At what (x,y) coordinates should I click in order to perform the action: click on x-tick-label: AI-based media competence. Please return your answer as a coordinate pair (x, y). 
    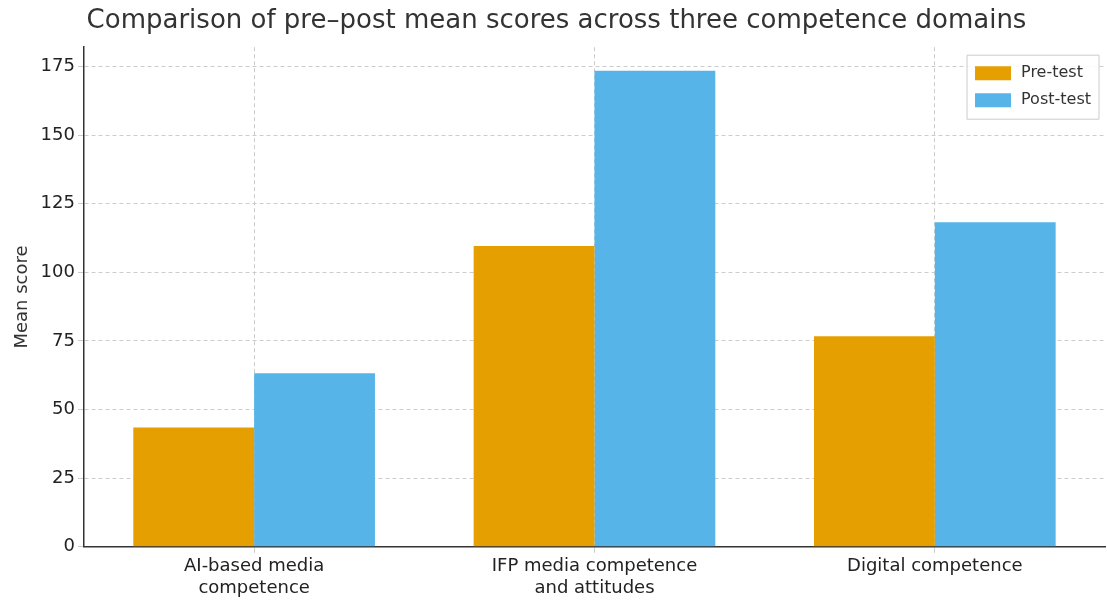
    Looking at the image, I should click on (254, 575).